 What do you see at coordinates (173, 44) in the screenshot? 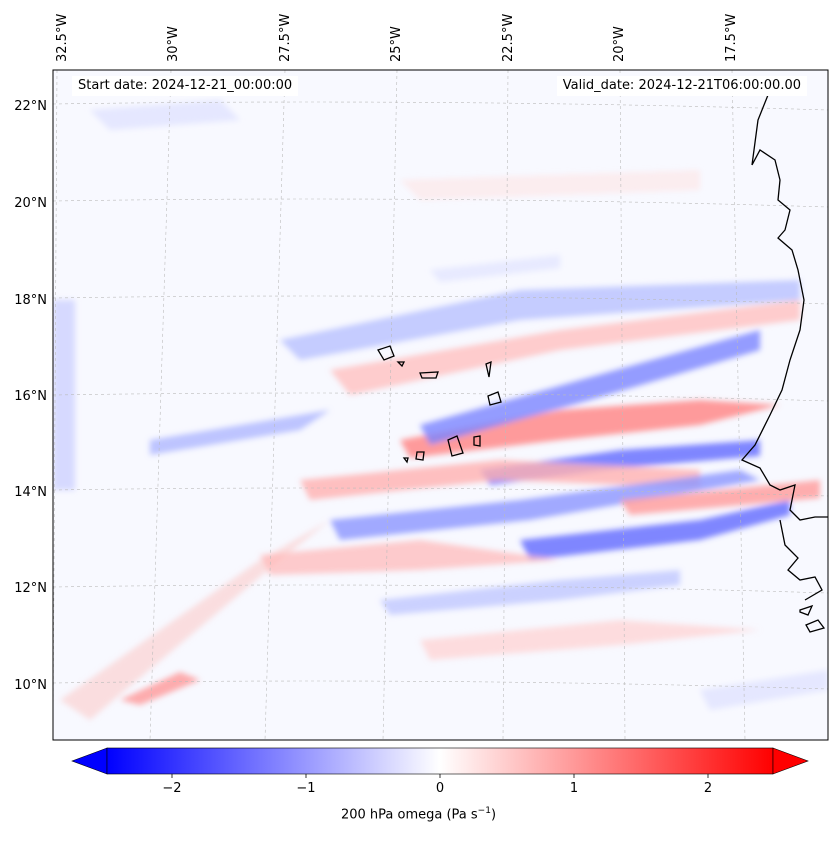
I see `lon-label-30w: 30°W` at bounding box center [173, 44].